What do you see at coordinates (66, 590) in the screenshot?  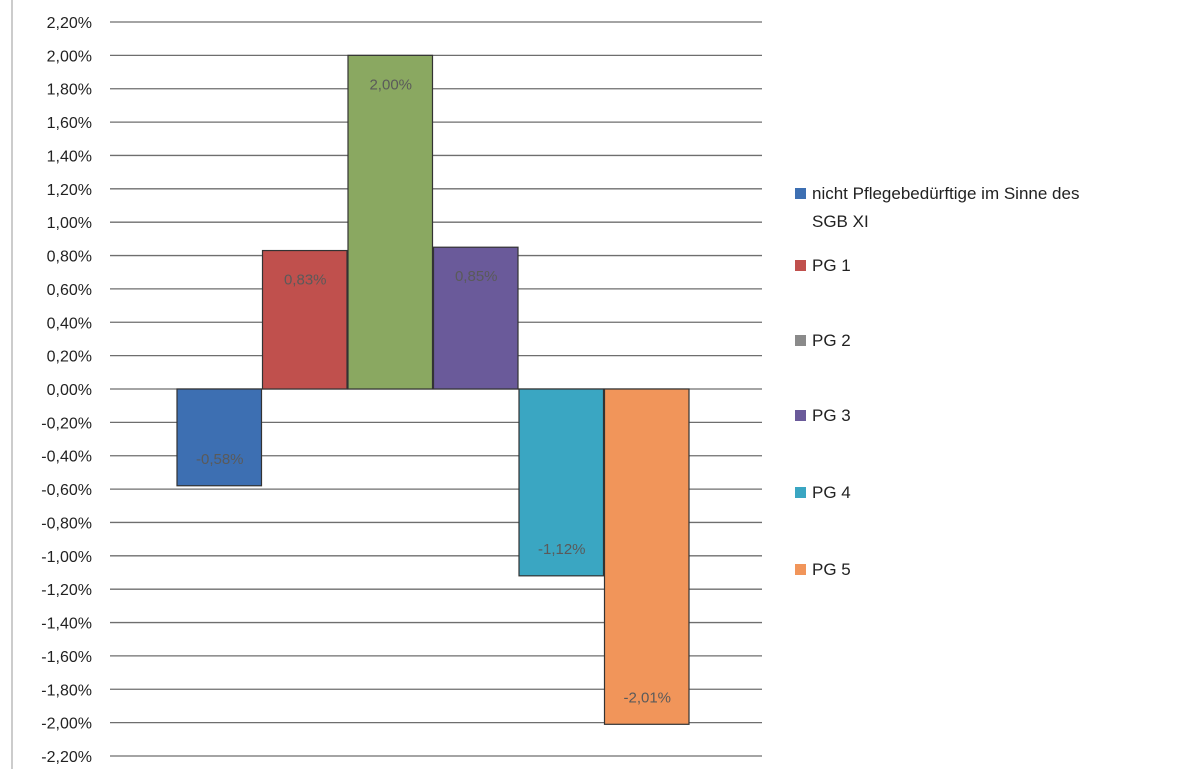 I see `y-tick-label: -1,20%` at bounding box center [66, 590].